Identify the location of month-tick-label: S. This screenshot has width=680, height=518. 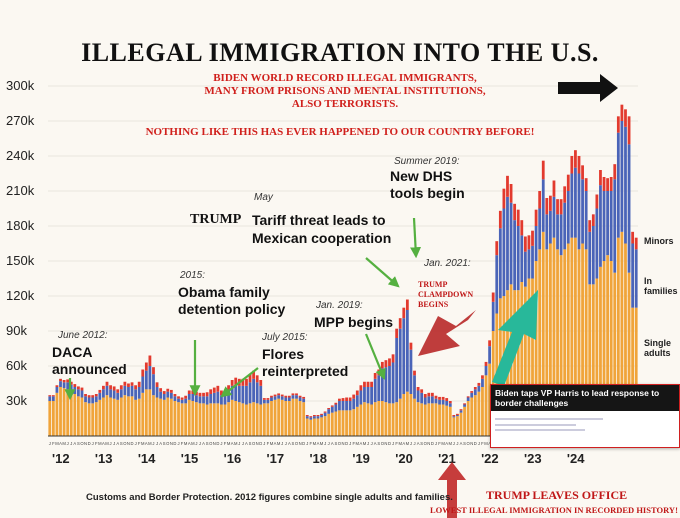
(207, 443).